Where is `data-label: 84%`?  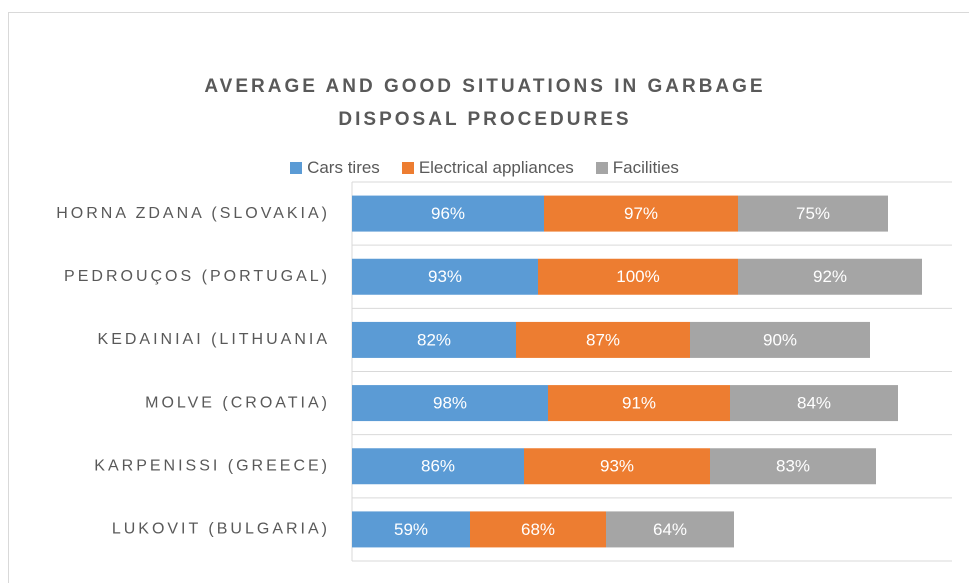
data-label: 84% is located at coordinates (814, 403).